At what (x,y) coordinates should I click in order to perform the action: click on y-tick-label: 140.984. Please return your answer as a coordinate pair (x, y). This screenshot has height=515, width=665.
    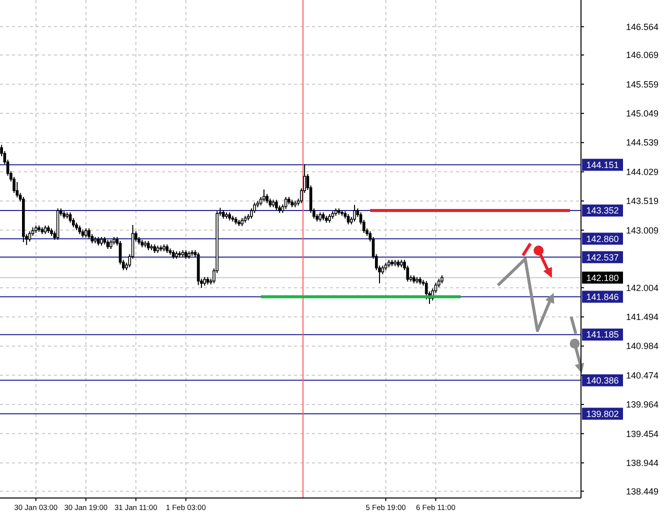
    Looking at the image, I should click on (642, 346).